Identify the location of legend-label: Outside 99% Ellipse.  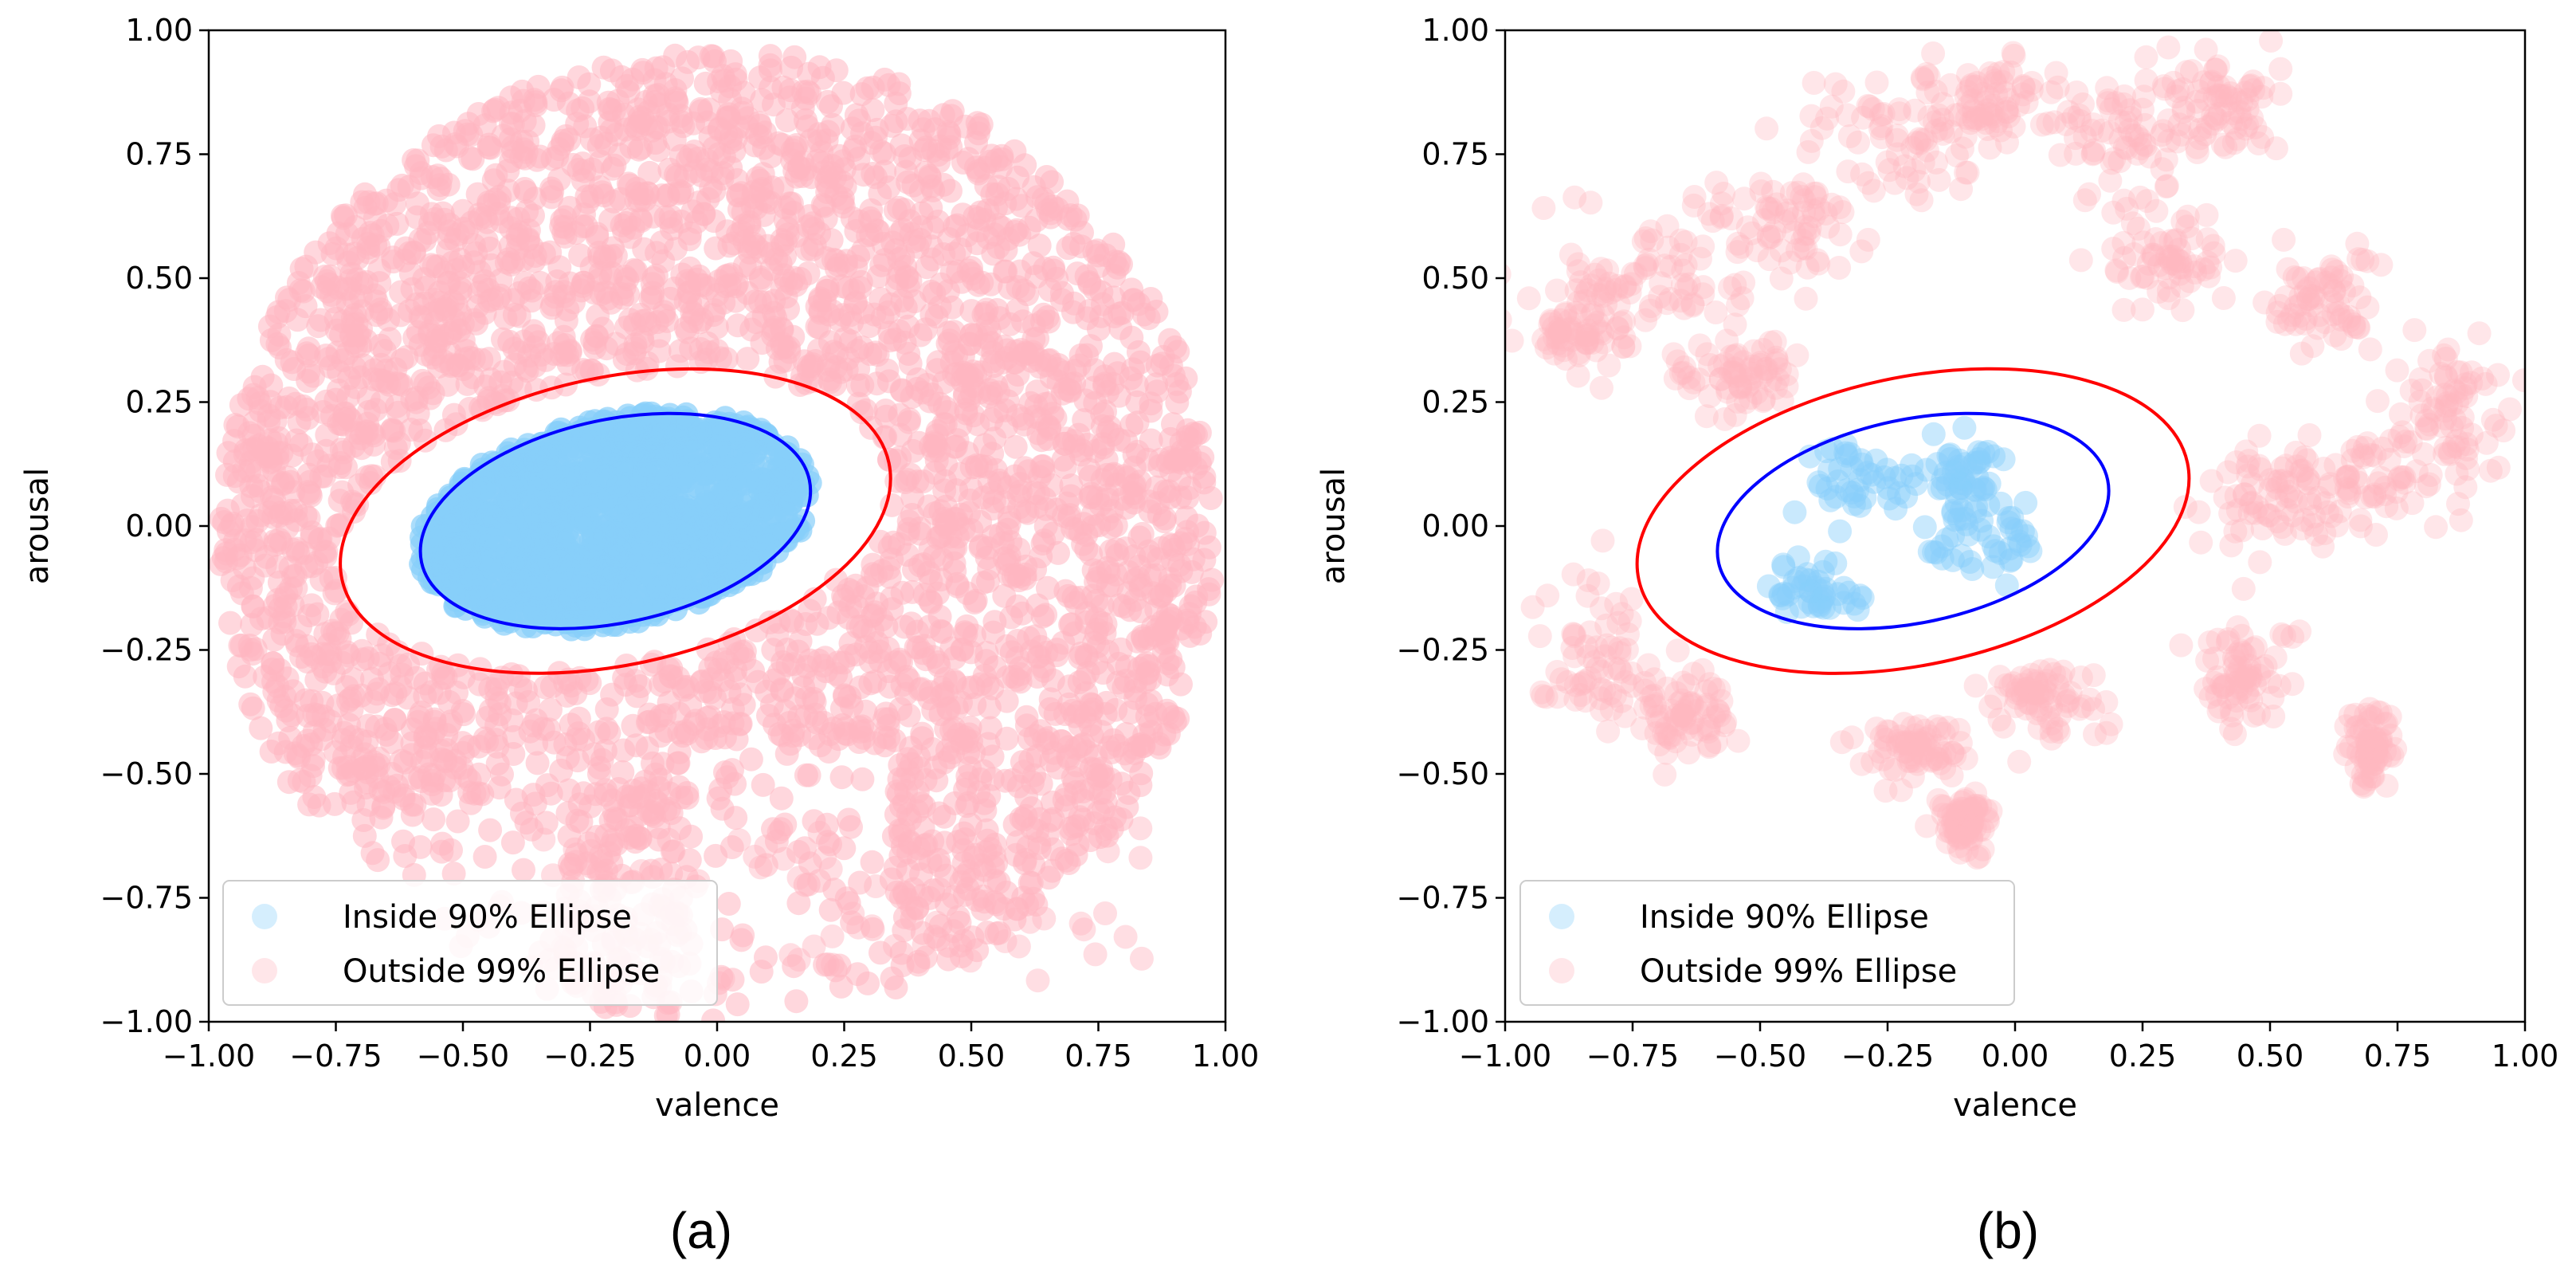
(502, 972).